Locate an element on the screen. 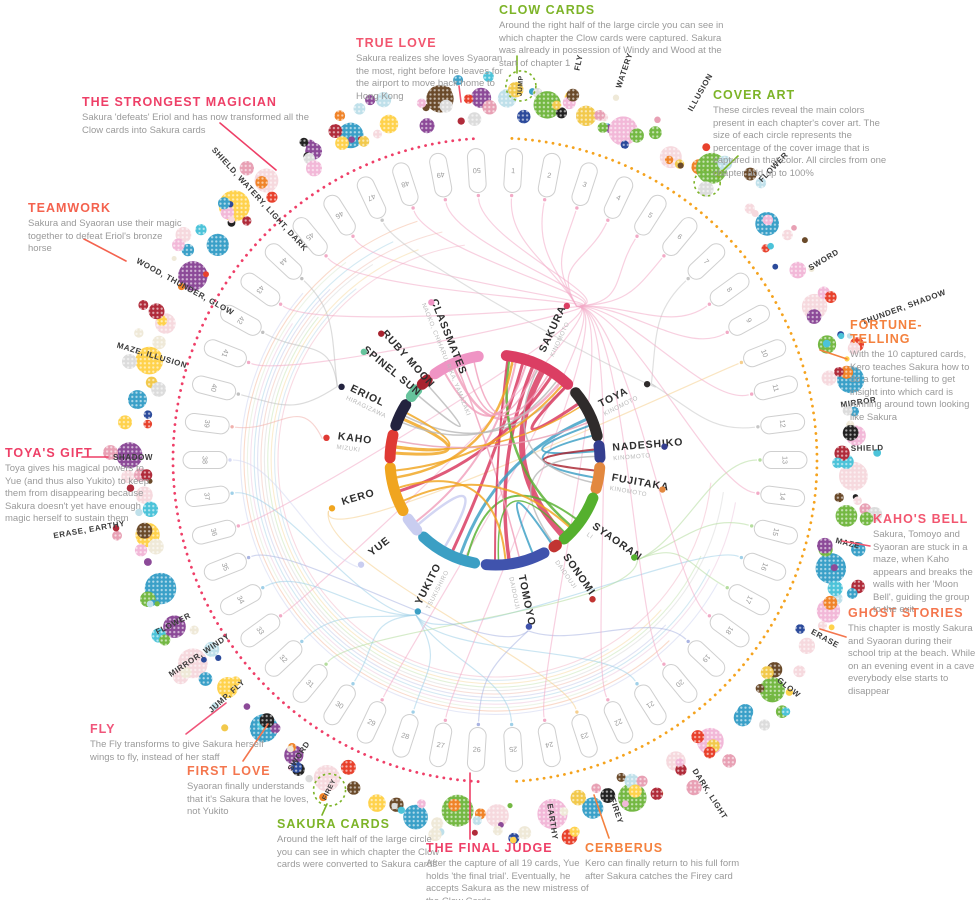 This screenshot has height=900, width=979. chapter-number: 13 is located at coordinates (785, 460).